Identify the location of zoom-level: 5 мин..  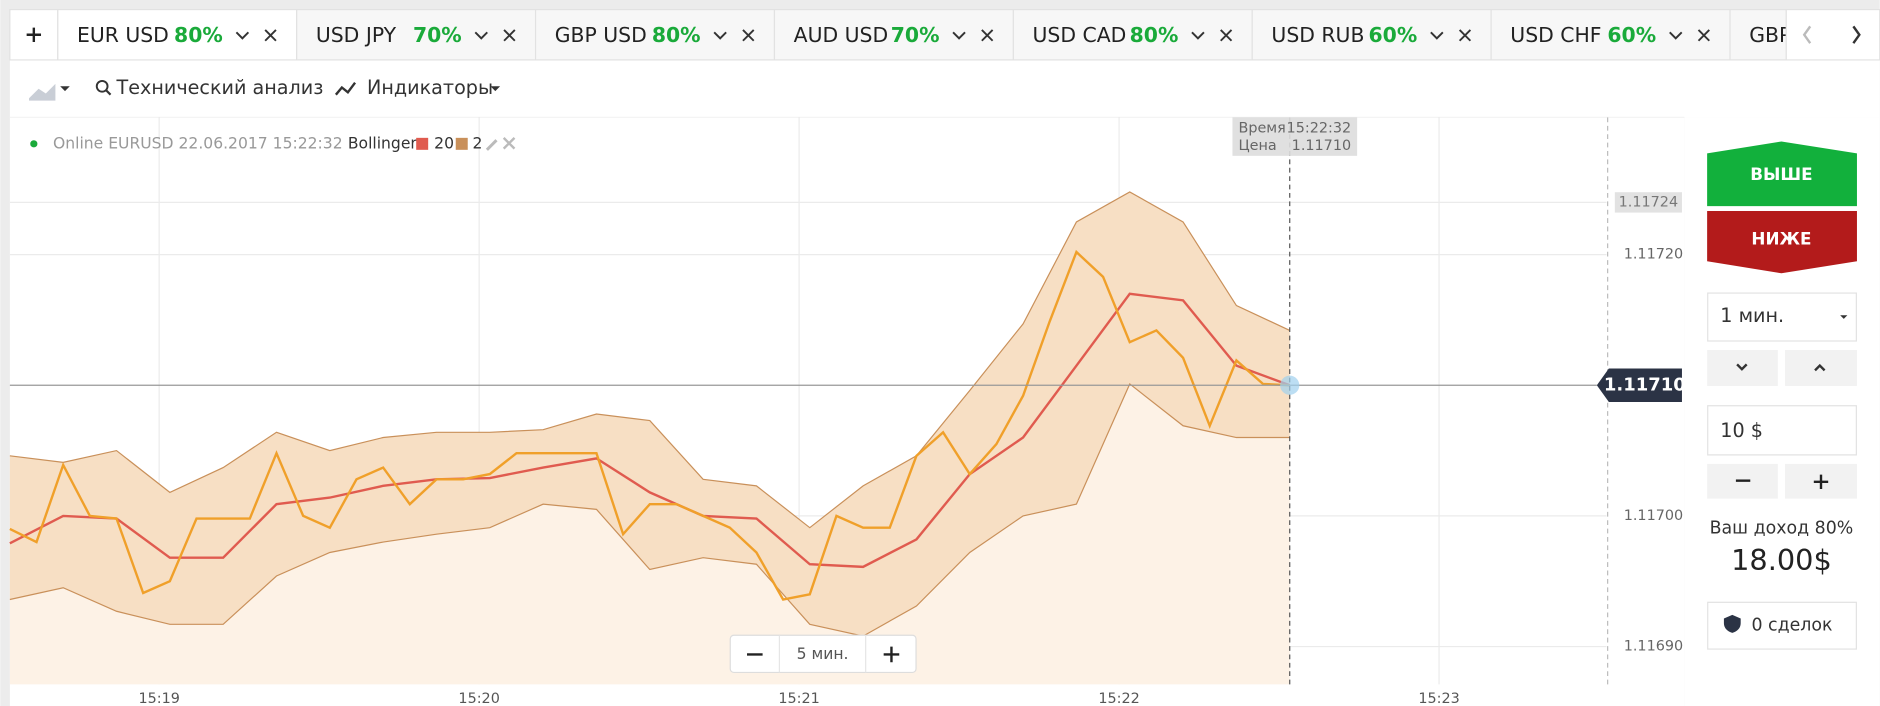
(823, 654).